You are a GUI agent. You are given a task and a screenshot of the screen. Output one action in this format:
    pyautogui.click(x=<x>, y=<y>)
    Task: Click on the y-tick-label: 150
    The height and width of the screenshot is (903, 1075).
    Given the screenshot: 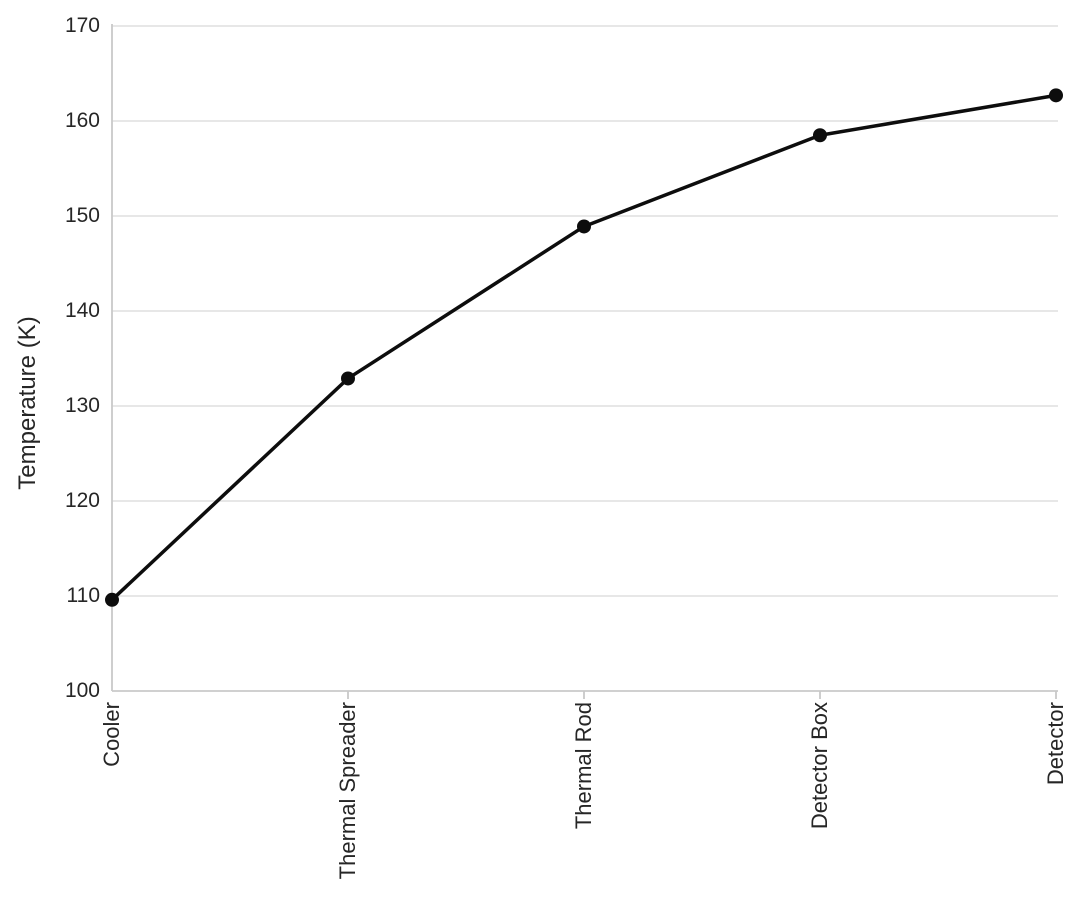 What is the action you would take?
    pyautogui.click(x=82, y=215)
    